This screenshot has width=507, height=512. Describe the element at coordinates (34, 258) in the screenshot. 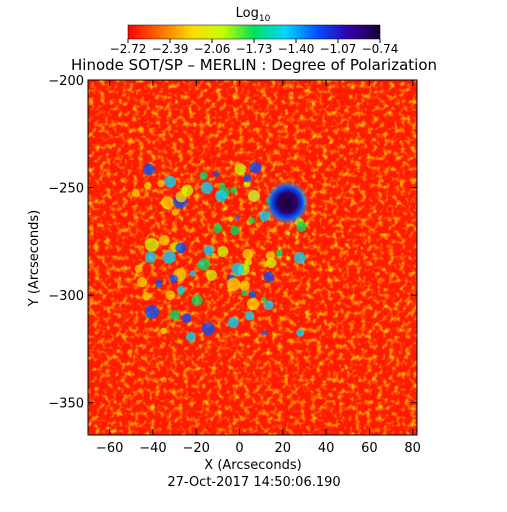

I see `y-axis-label: Y (Arcseconds)` at that location.